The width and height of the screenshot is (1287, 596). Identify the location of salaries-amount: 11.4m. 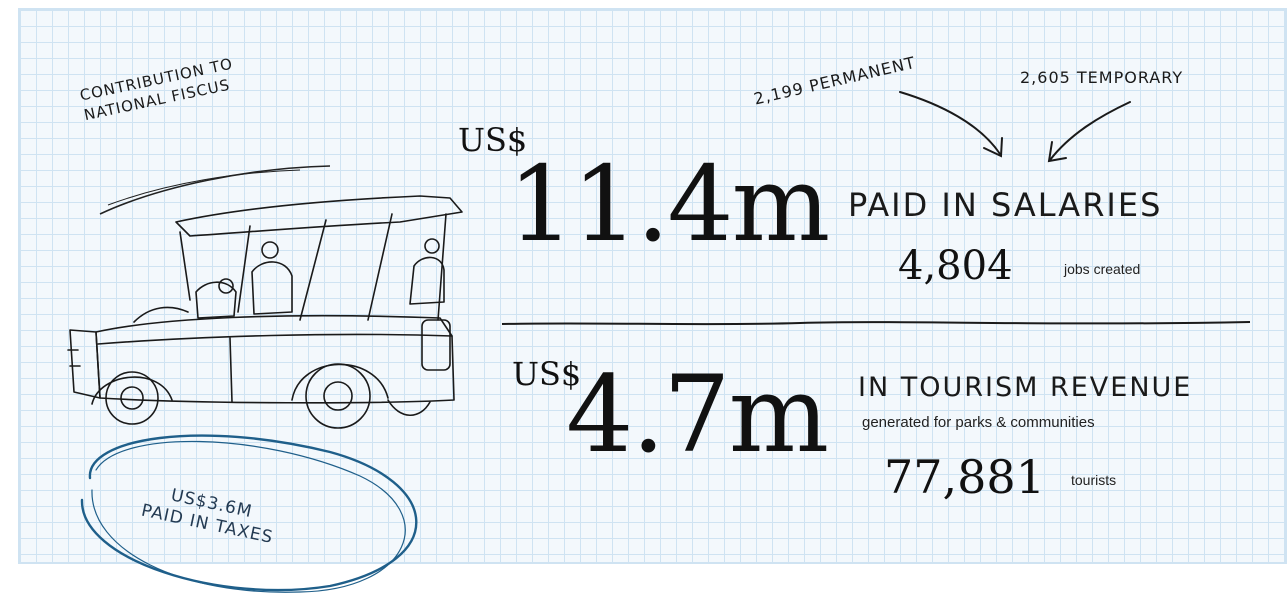
(669, 204).